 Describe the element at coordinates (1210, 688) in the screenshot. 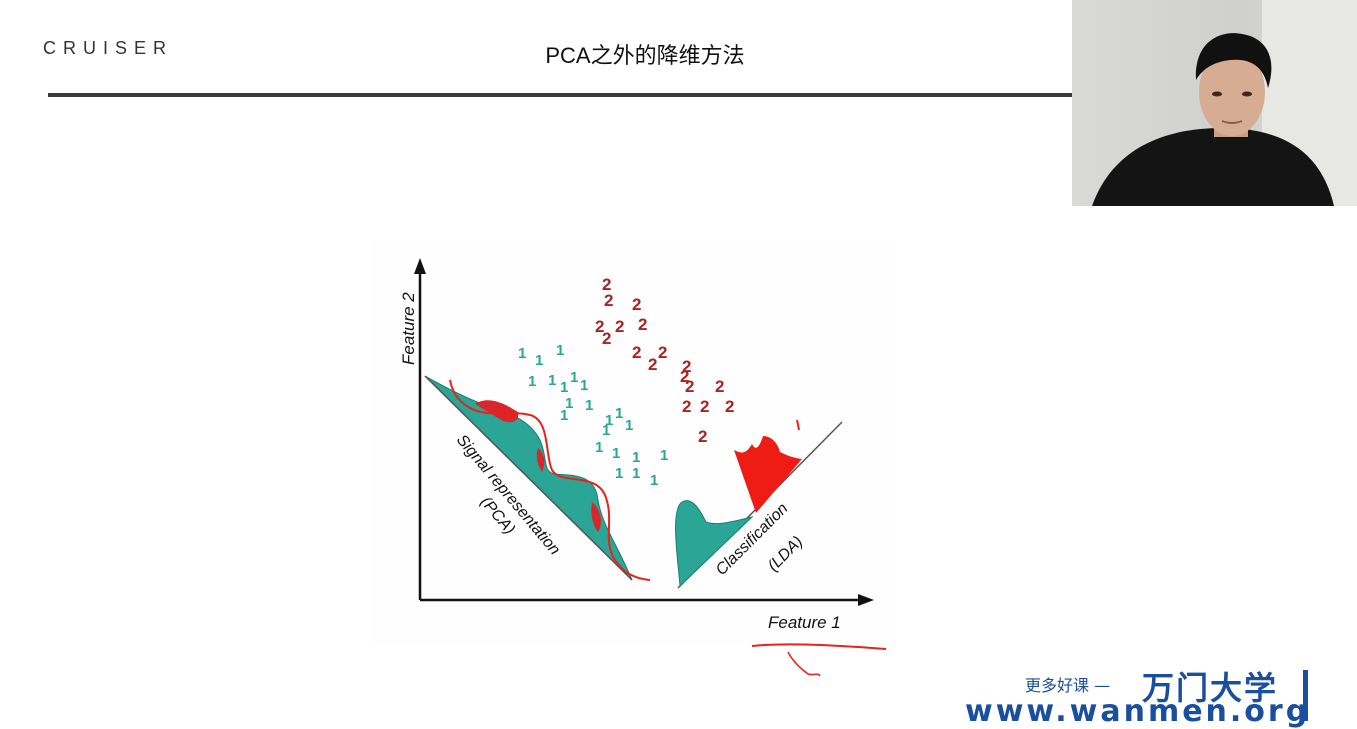

I see `watermark-brand: 万门大学` at that location.